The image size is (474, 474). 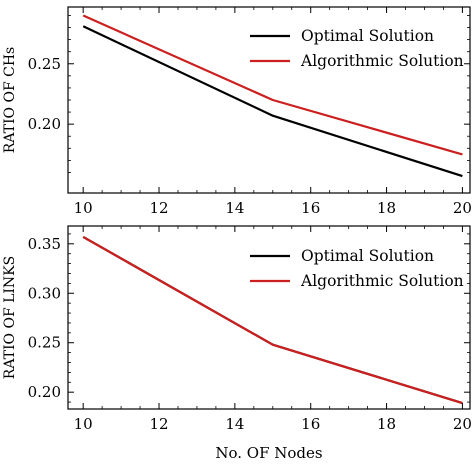 What do you see at coordinates (44, 293) in the screenshot?
I see `y-tick-label: 0.30` at bounding box center [44, 293].